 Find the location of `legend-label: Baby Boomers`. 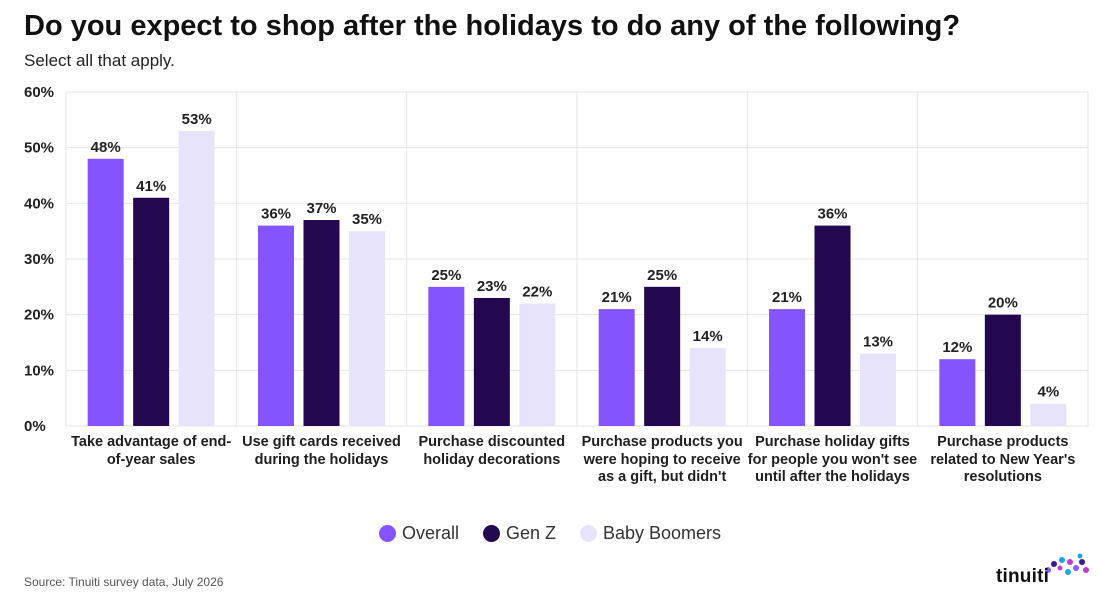

legend-label: Baby Boomers is located at coordinates (662, 533).